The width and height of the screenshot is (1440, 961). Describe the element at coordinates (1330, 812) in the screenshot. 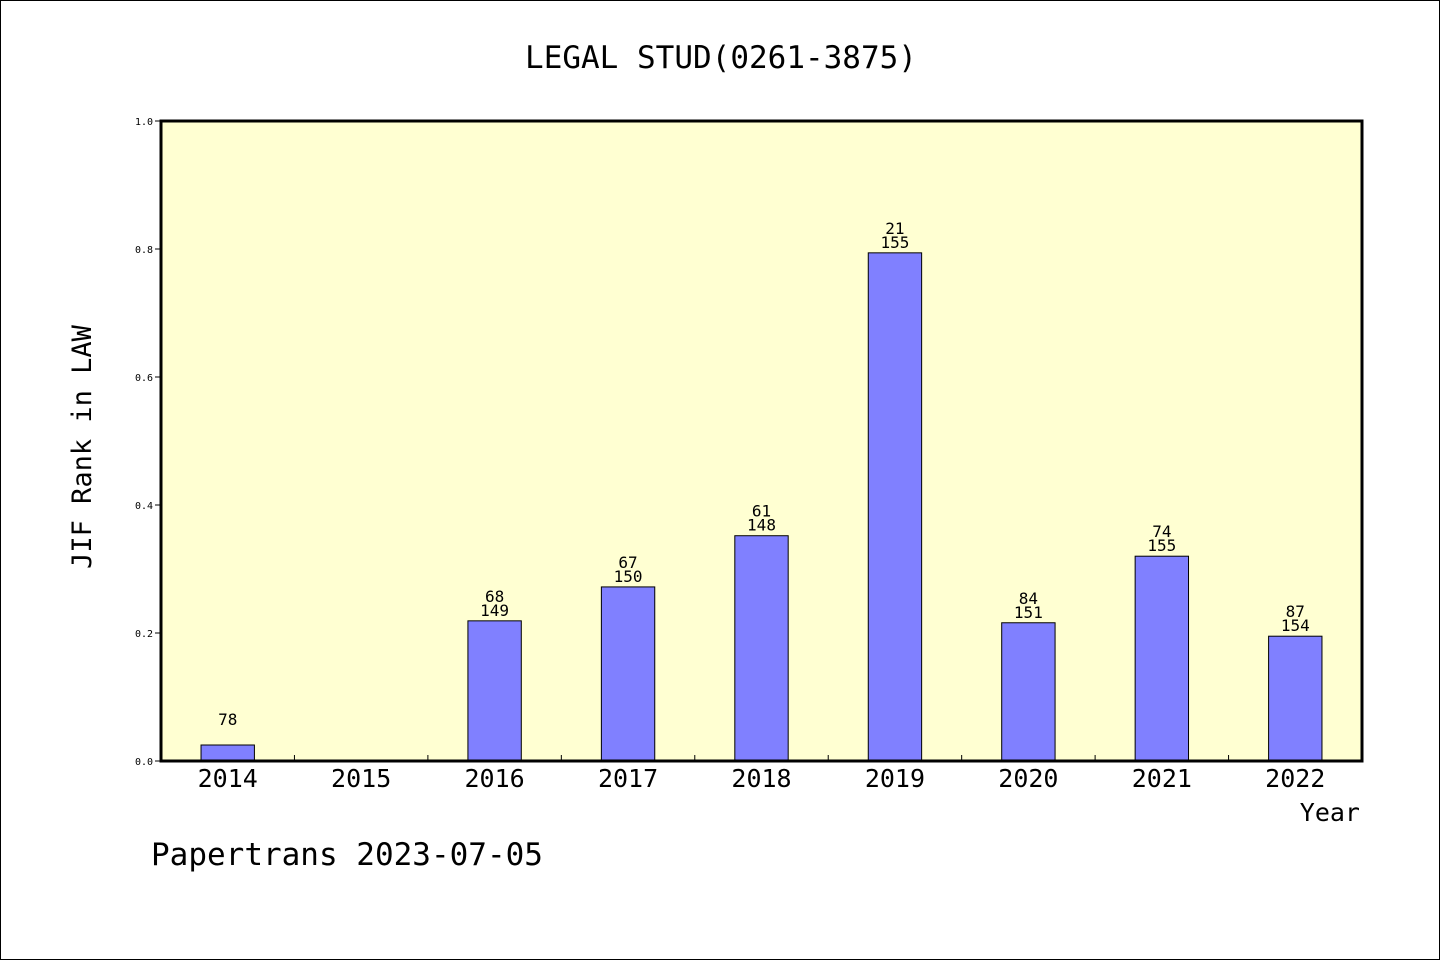

I see `x-axis-label: Year` at that location.